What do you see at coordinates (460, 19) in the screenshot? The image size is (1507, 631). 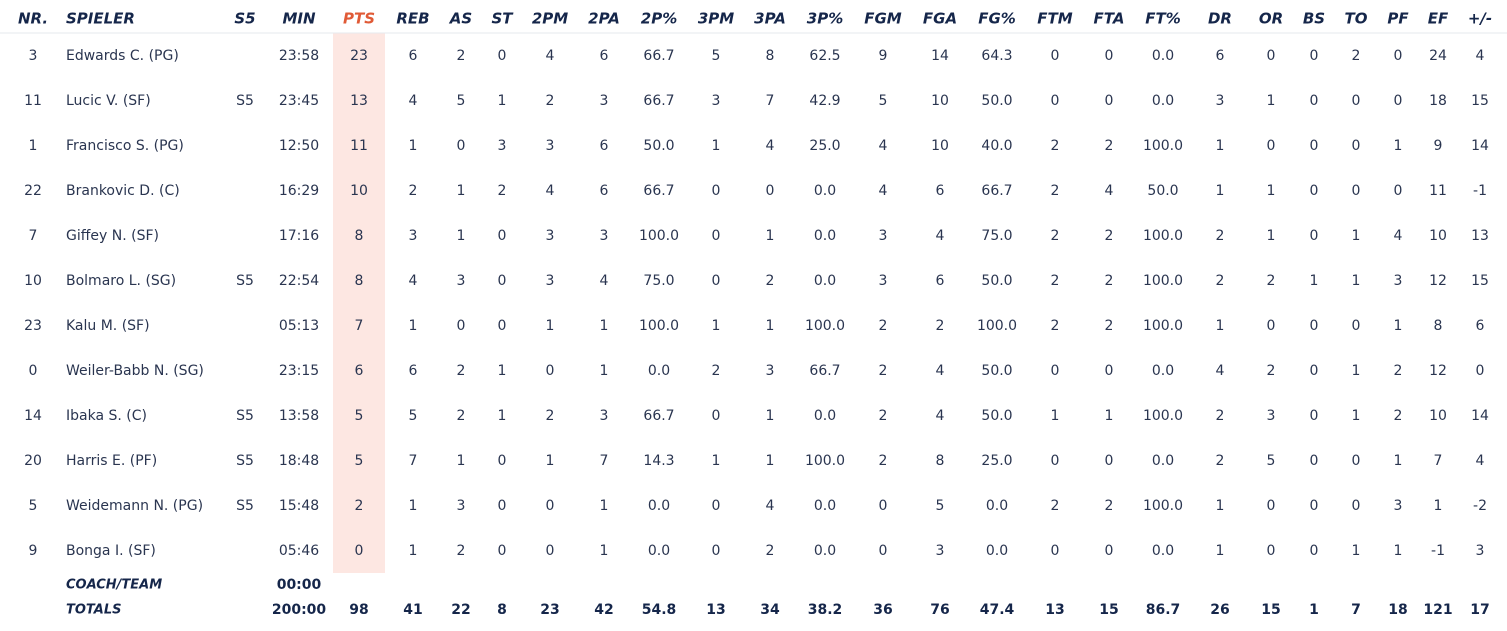 I see `column-header: AS` at bounding box center [460, 19].